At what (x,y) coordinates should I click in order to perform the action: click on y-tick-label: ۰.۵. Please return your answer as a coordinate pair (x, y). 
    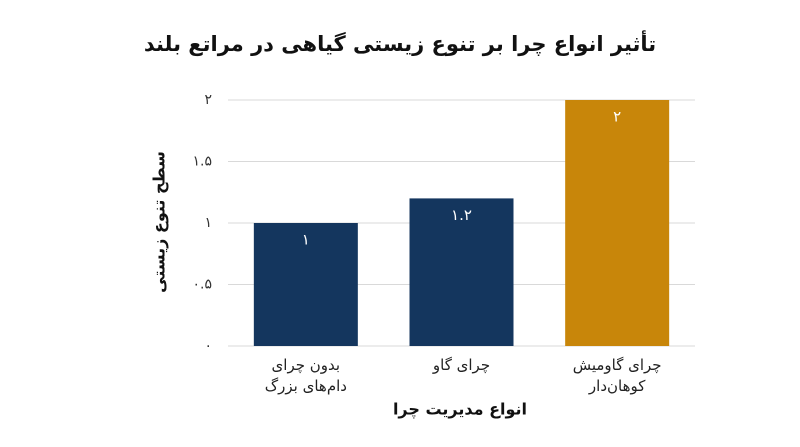
    Looking at the image, I should click on (203, 285).